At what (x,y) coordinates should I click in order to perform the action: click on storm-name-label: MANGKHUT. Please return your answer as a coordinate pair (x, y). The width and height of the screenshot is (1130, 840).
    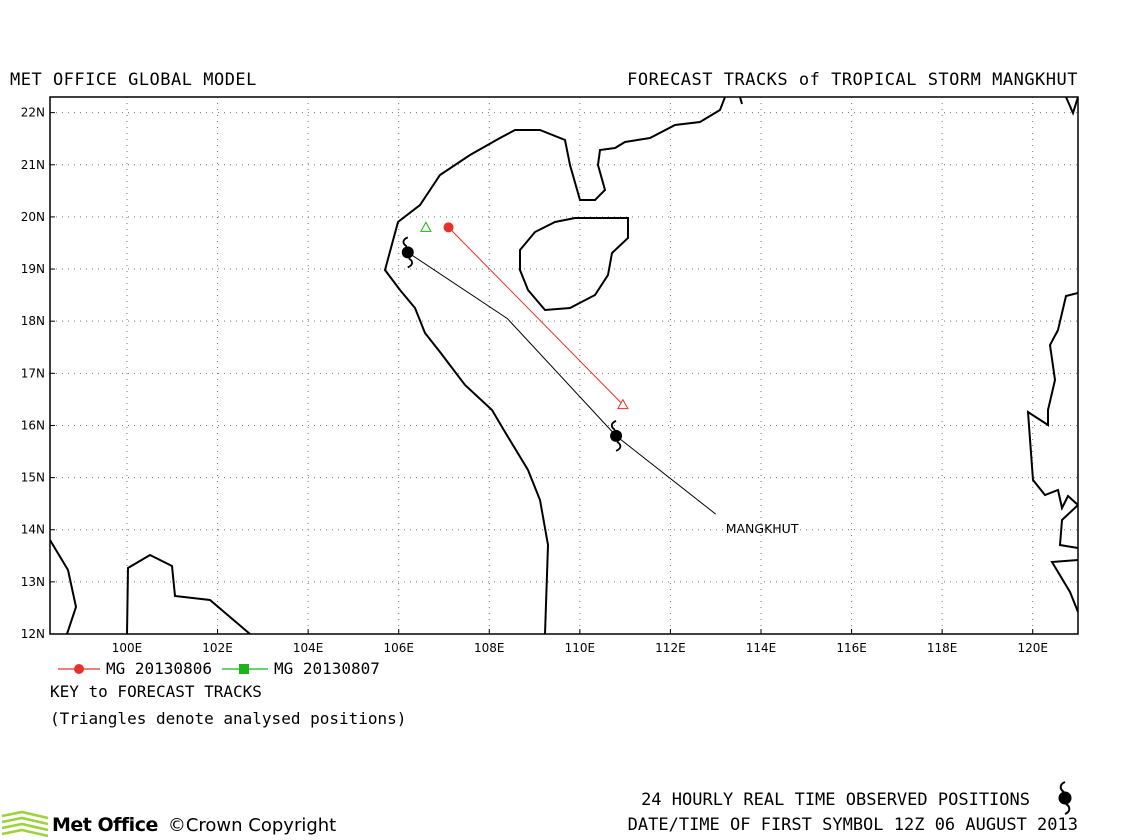
    Looking at the image, I should click on (762, 528).